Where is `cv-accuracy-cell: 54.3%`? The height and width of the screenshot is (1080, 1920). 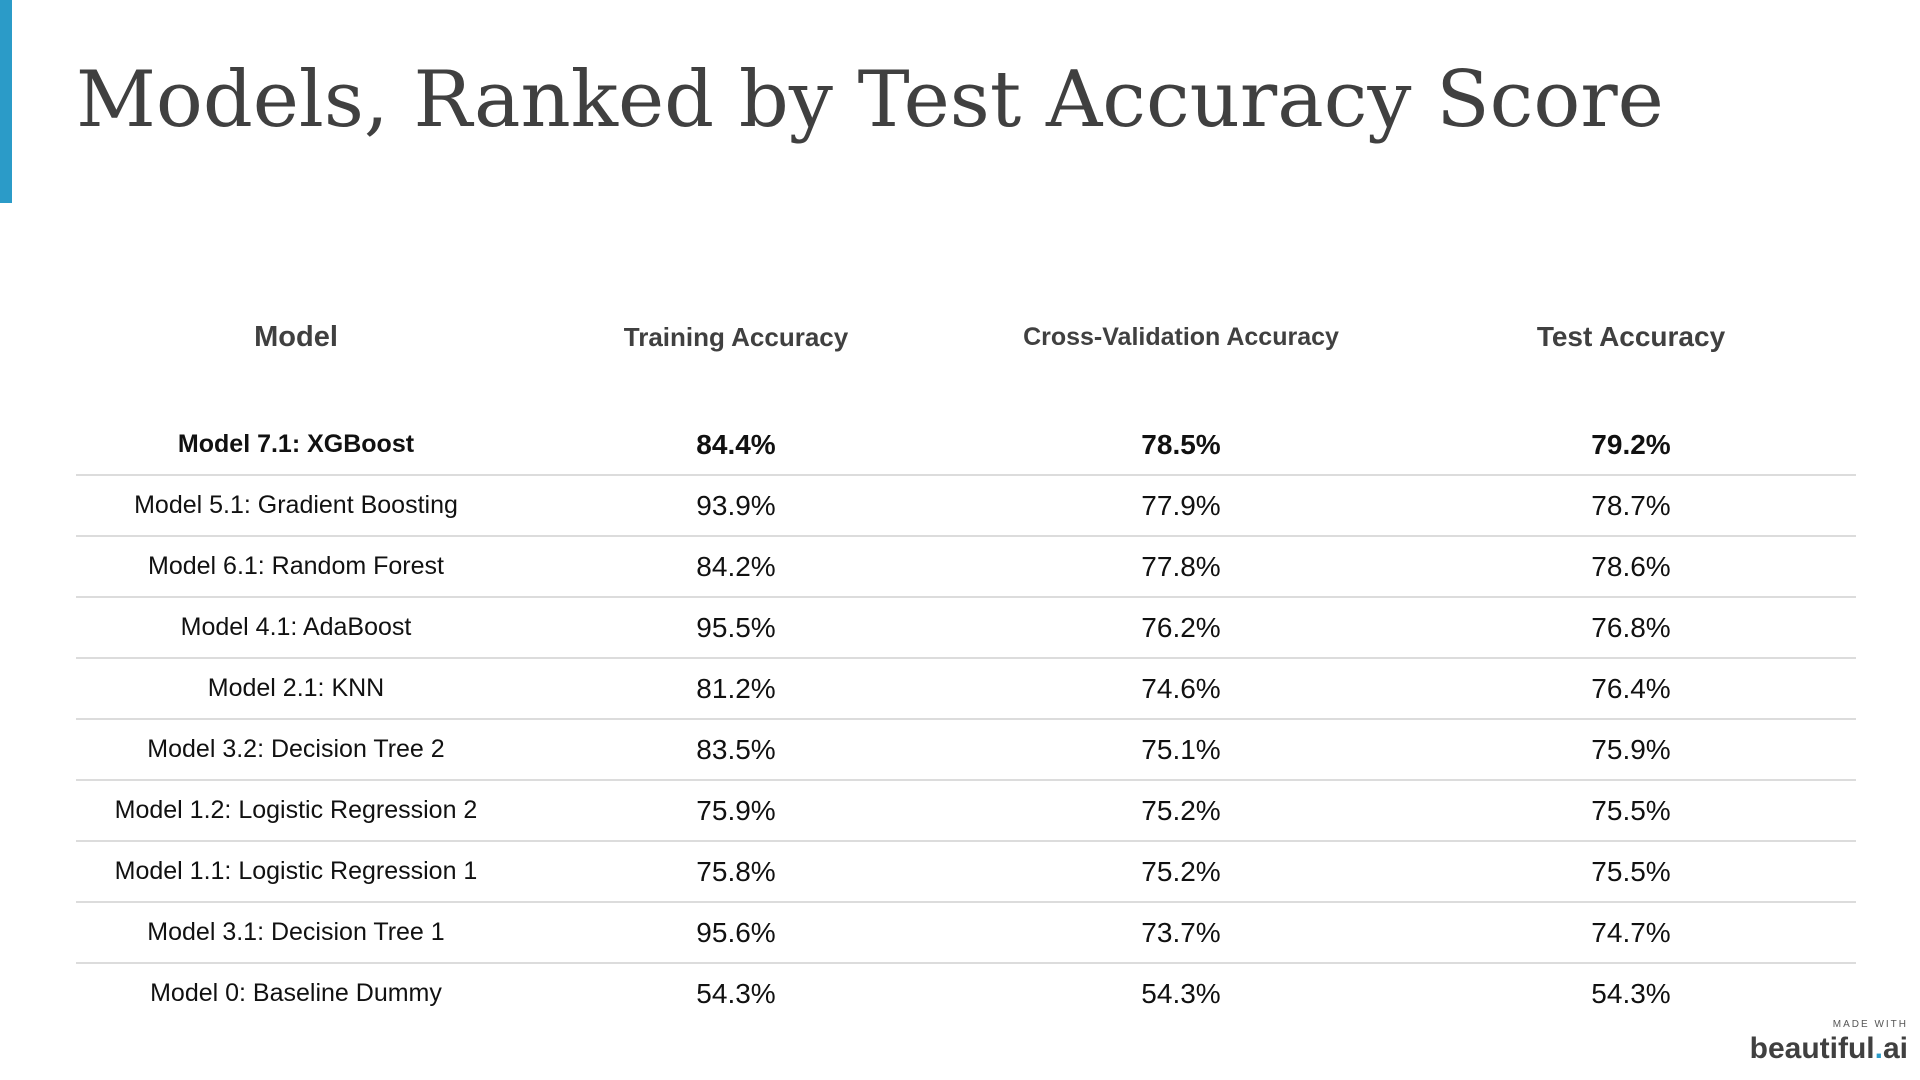 cv-accuracy-cell: 54.3% is located at coordinates (1181, 993).